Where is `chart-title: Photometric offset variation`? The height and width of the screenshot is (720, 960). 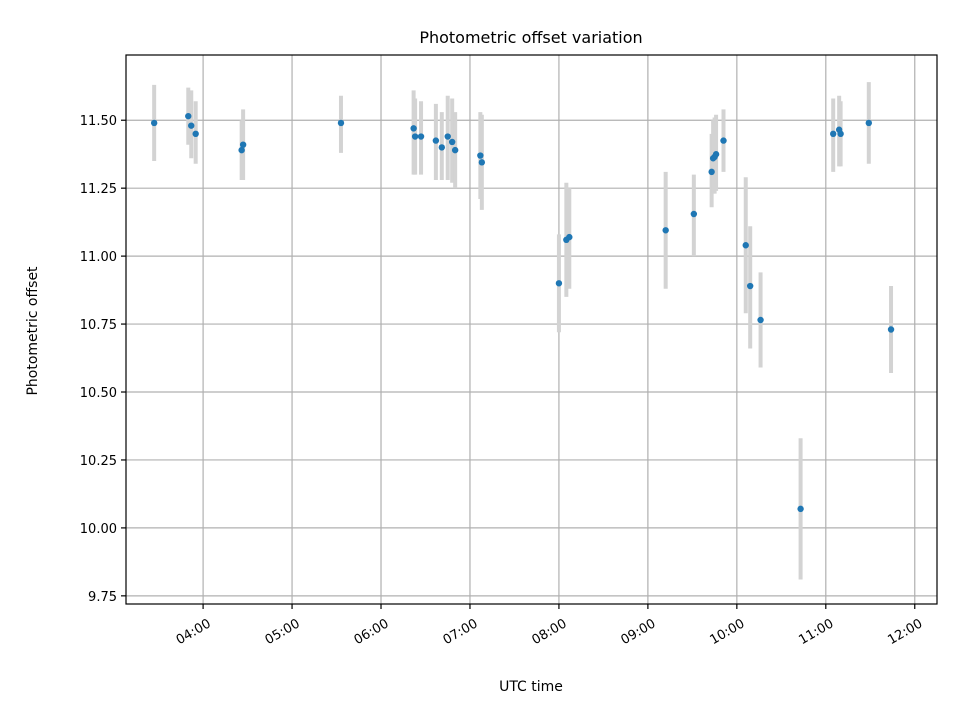
chart-title: Photometric offset variation is located at coordinates (530, 37).